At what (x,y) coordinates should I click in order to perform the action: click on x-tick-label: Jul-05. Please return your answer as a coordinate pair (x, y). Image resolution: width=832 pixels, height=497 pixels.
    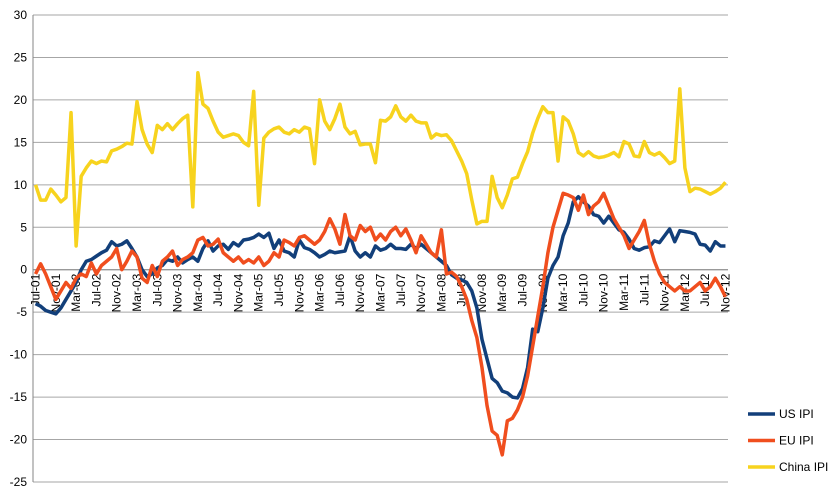
    Looking at the image, I should click on (279, 289).